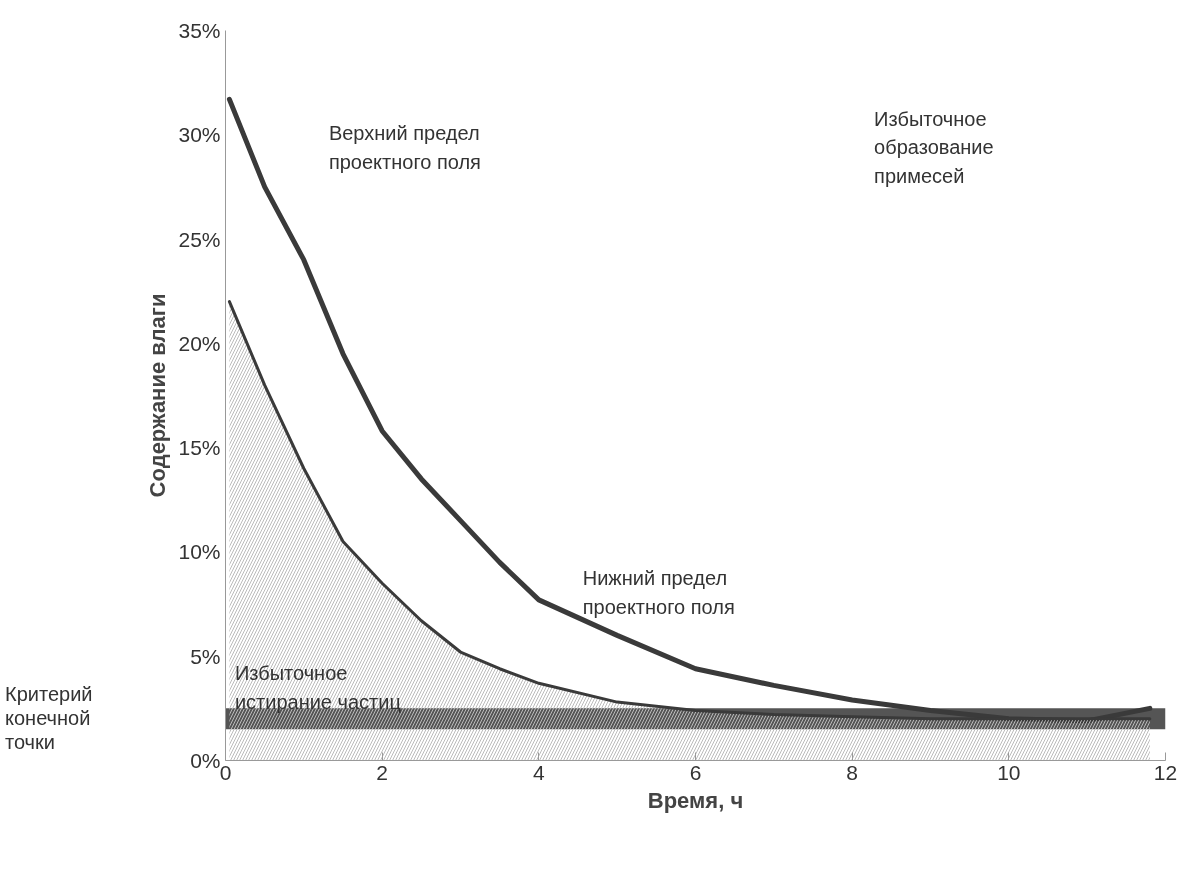  What do you see at coordinates (199, 30) in the screenshot?
I see `y-tick-label: 35%` at bounding box center [199, 30].